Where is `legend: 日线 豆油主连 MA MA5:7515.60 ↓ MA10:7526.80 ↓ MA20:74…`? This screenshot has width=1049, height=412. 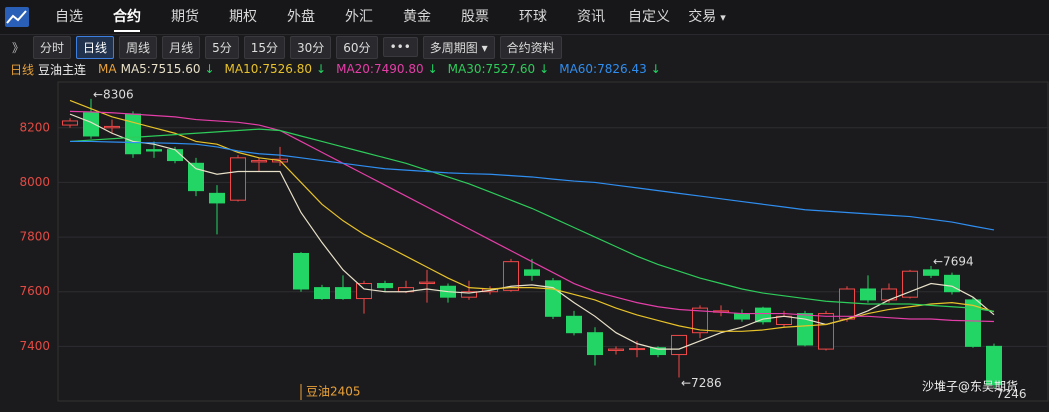 legend: 日线 豆油主连 MA MA5:7515.60 ↓ MA10:7526.80 ↓ MA20:74… is located at coordinates (338, 69).